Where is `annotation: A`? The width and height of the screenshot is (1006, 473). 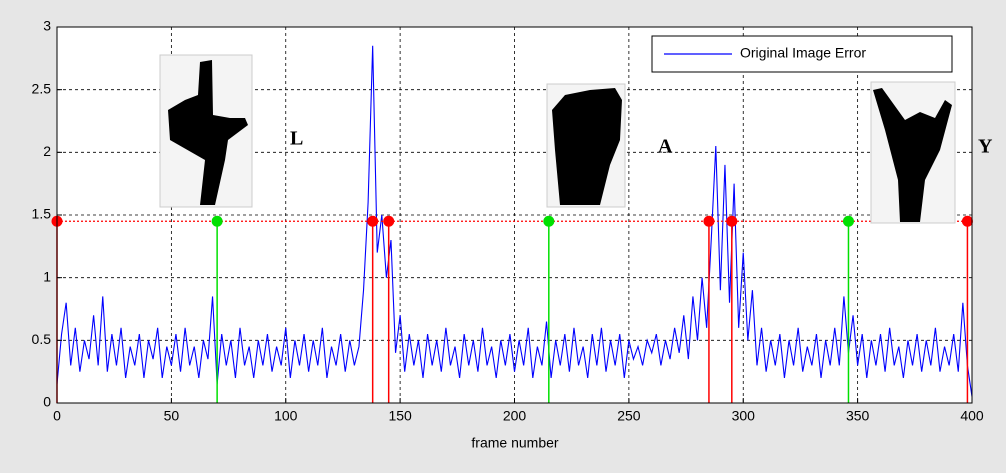 annotation: A is located at coordinates (665, 147).